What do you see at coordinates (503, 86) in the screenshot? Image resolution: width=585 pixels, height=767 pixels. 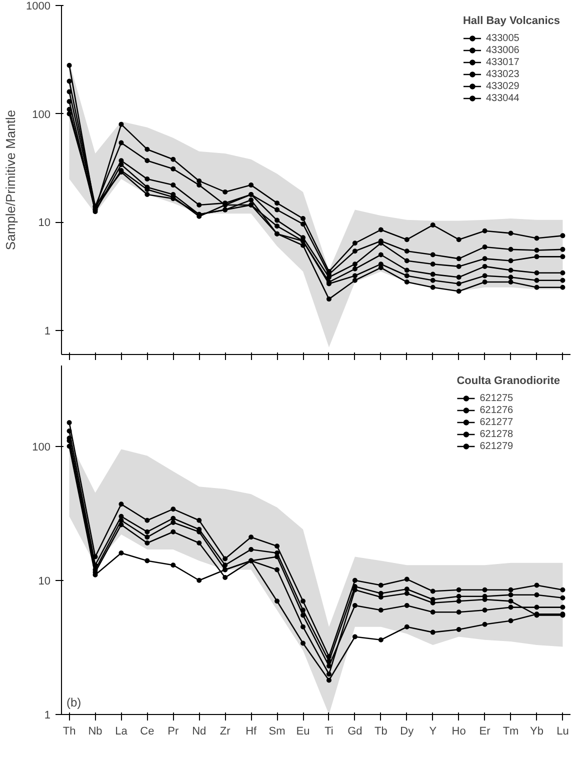 I see `legend-label: 433029` at bounding box center [503, 86].